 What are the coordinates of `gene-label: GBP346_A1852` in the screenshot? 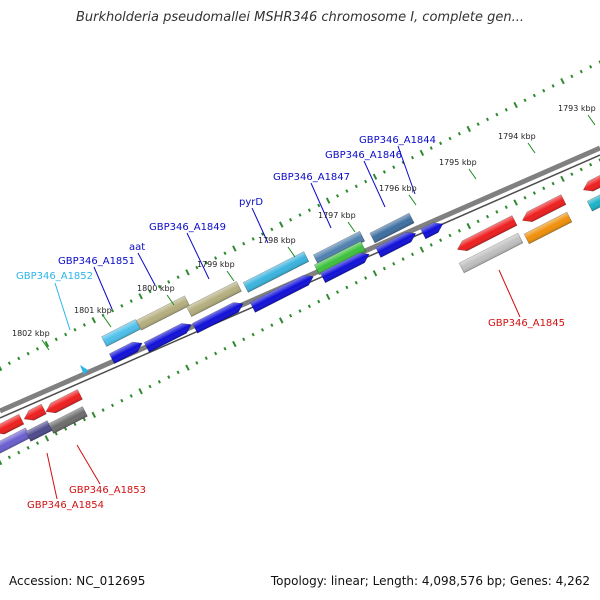 It's located at (54, 276).